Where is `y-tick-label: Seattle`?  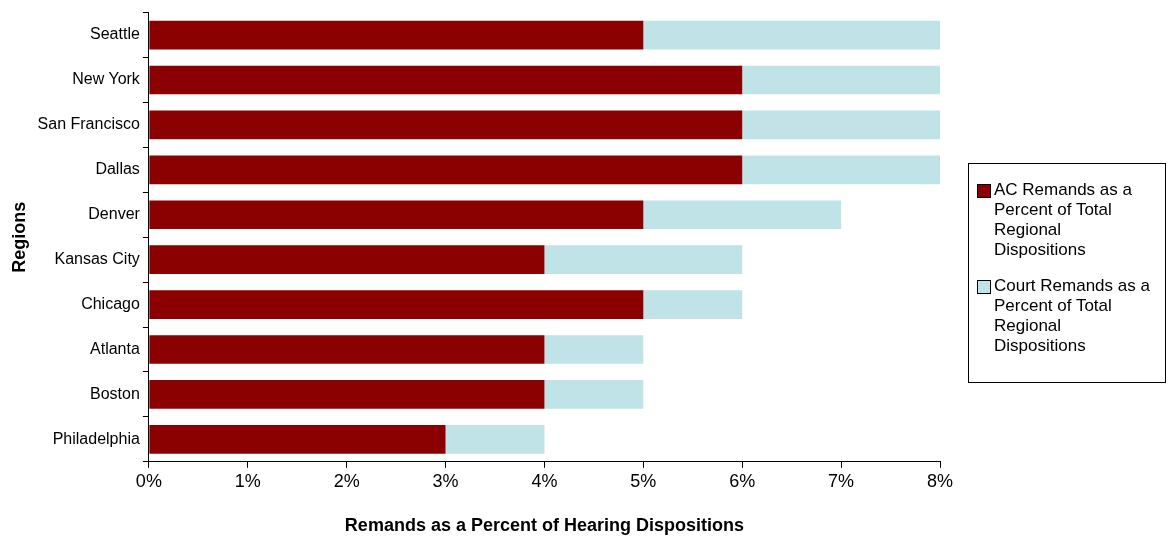
y-tick-label: Seattle is located at coordinates (115, 34).